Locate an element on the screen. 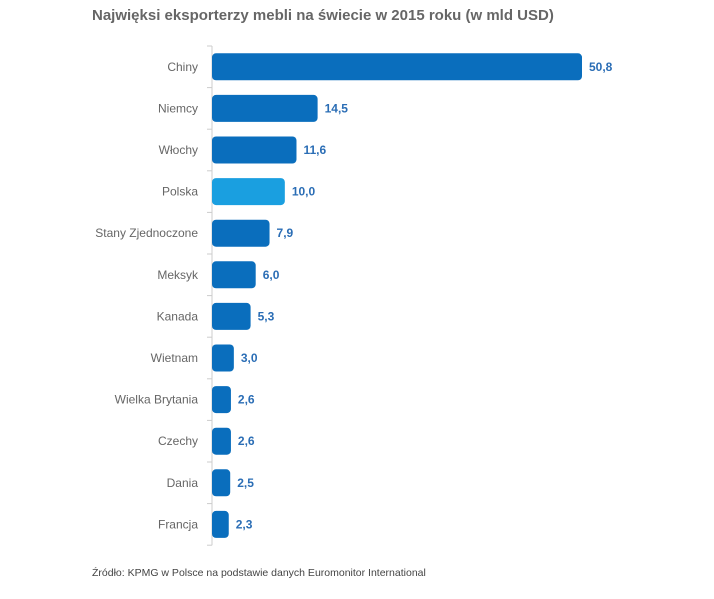 The height and width of the screenshot is (599, 714). category-label: Niemcy is located at coordinates (178, 108).